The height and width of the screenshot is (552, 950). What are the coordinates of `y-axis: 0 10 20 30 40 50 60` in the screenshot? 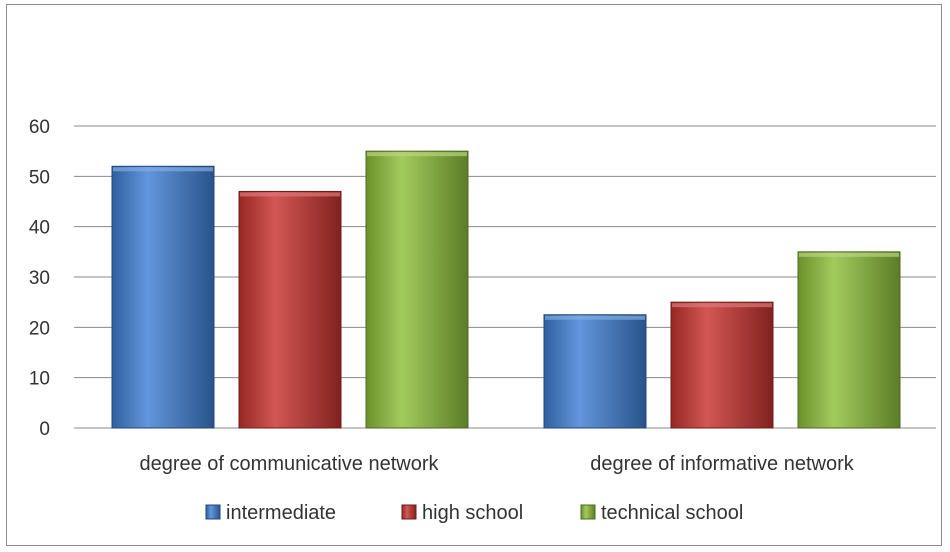 It's located at (39, 278).